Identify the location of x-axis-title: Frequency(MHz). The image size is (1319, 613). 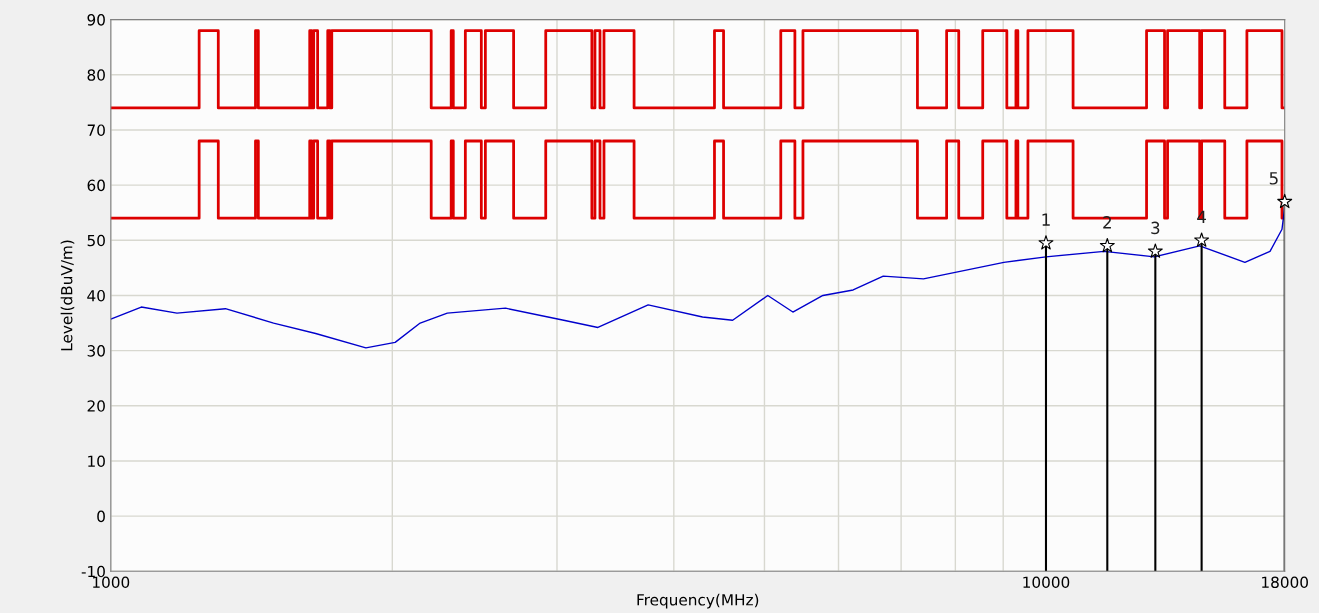
(698, 601).